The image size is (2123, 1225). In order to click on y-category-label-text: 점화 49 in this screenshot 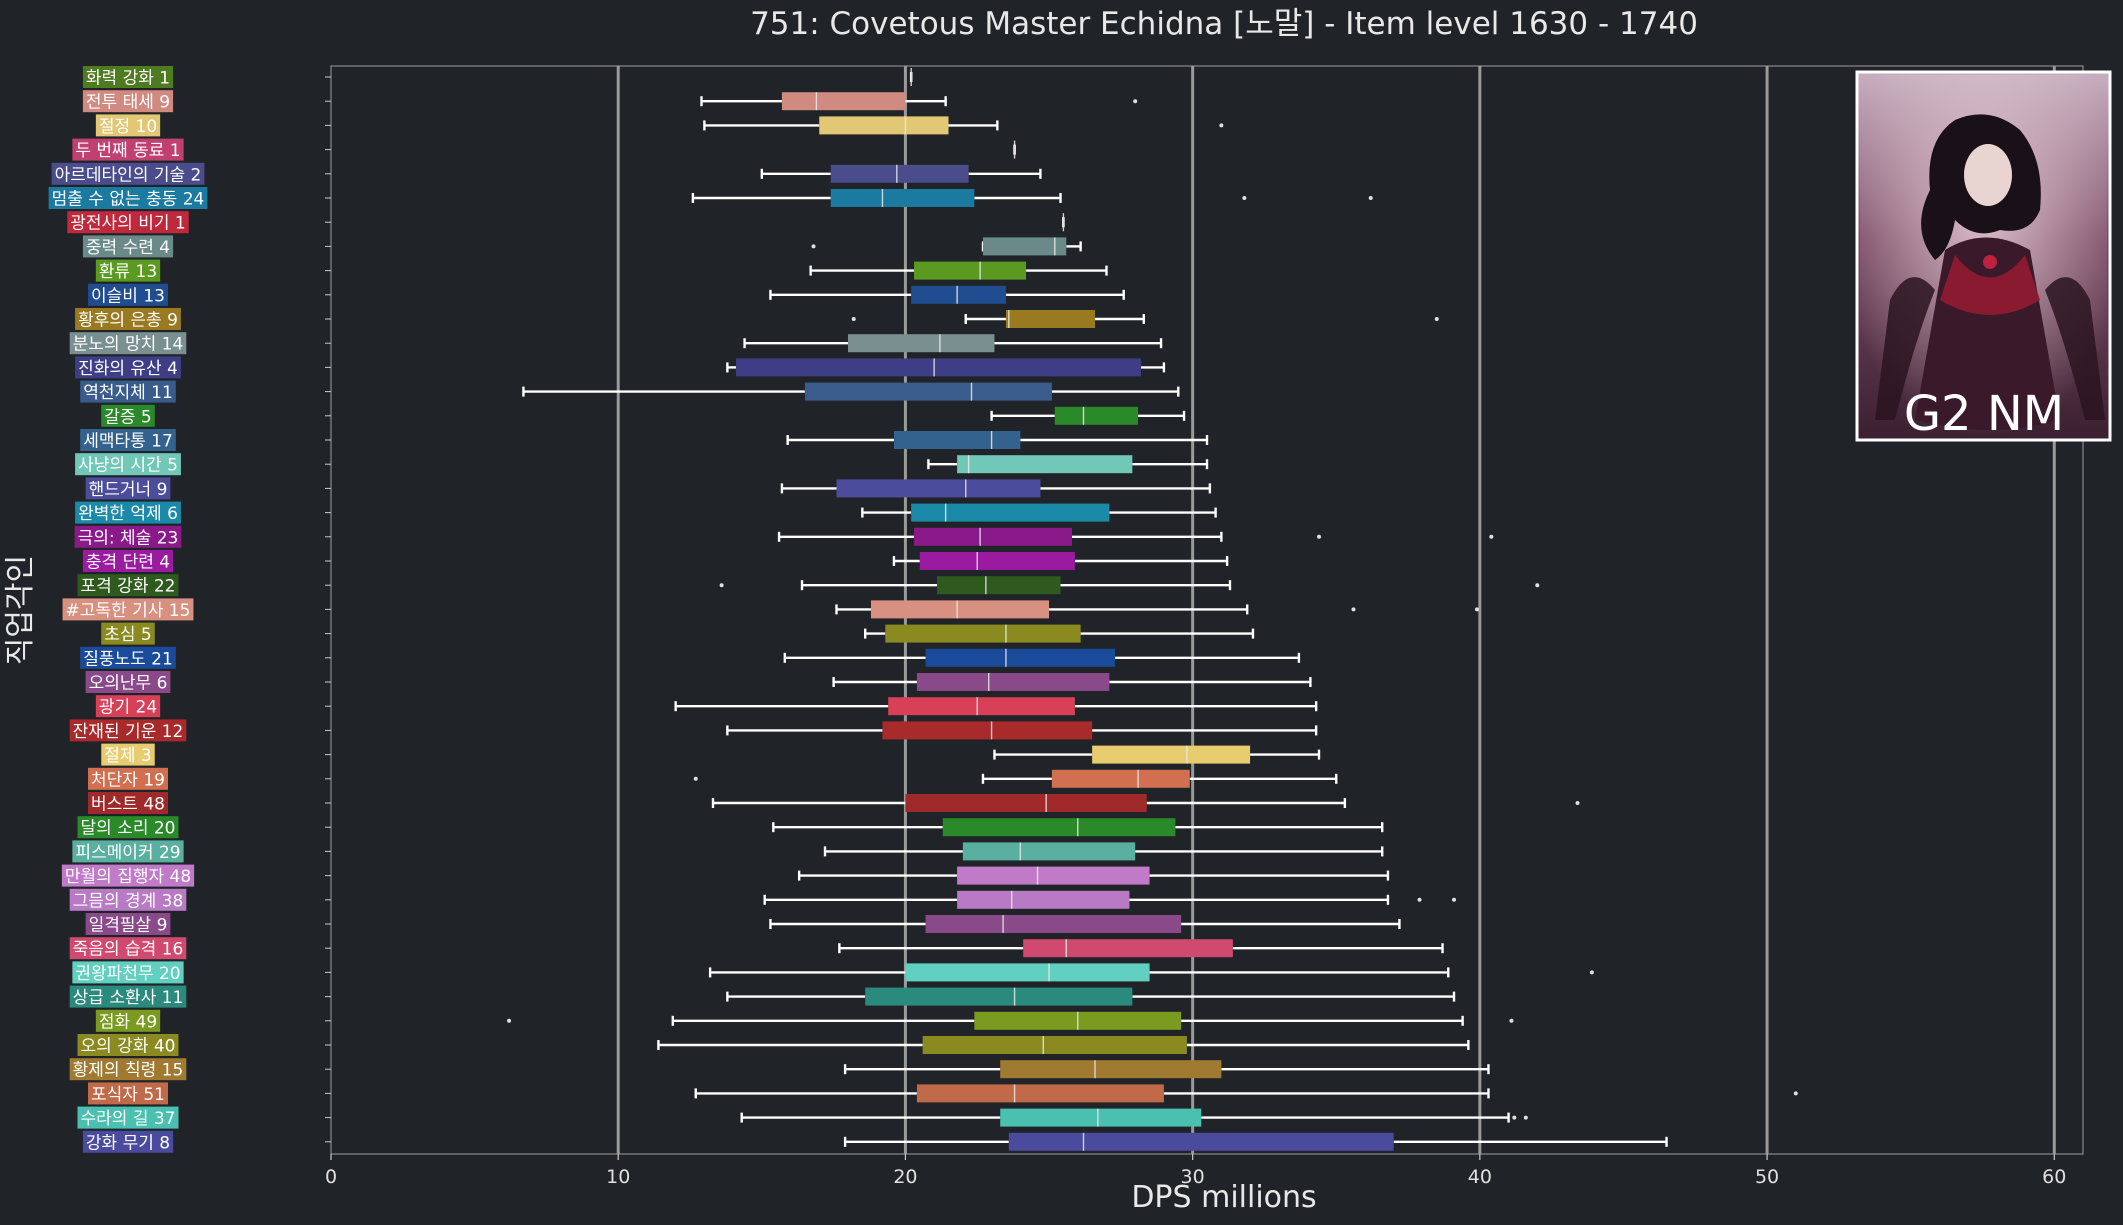, I will do `click(128, 1022)`.